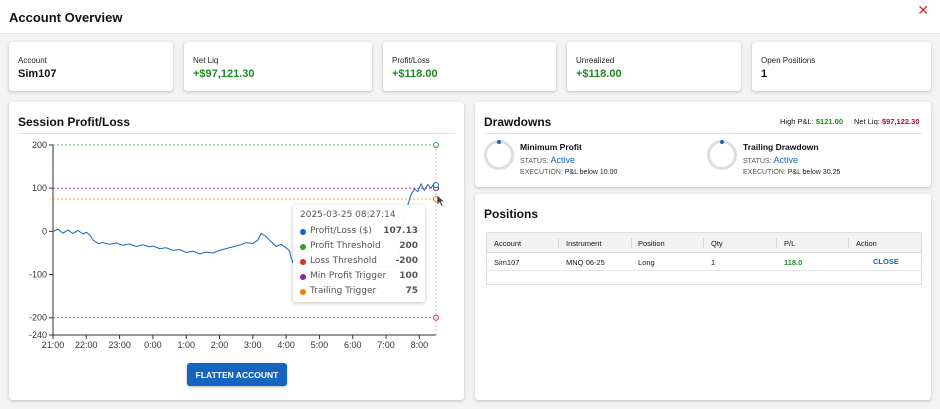  What do you see at coordinates (441, 200) in the screenshot?
I see `mouse-cursor-icon` at bounding box center [441, 200].